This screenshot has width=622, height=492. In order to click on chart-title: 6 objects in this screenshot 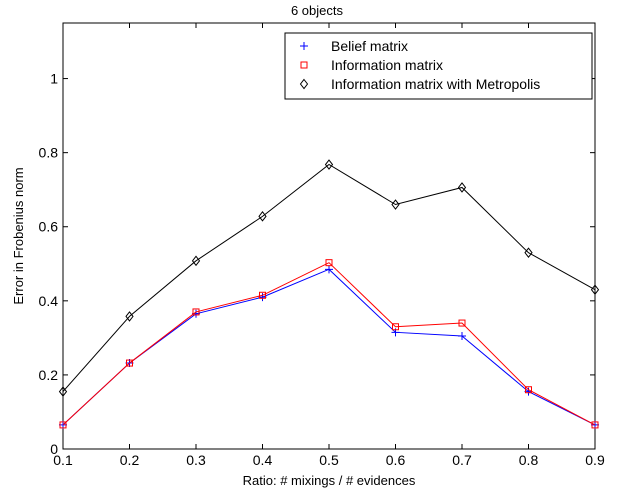, I will do `click(317, 10)`.